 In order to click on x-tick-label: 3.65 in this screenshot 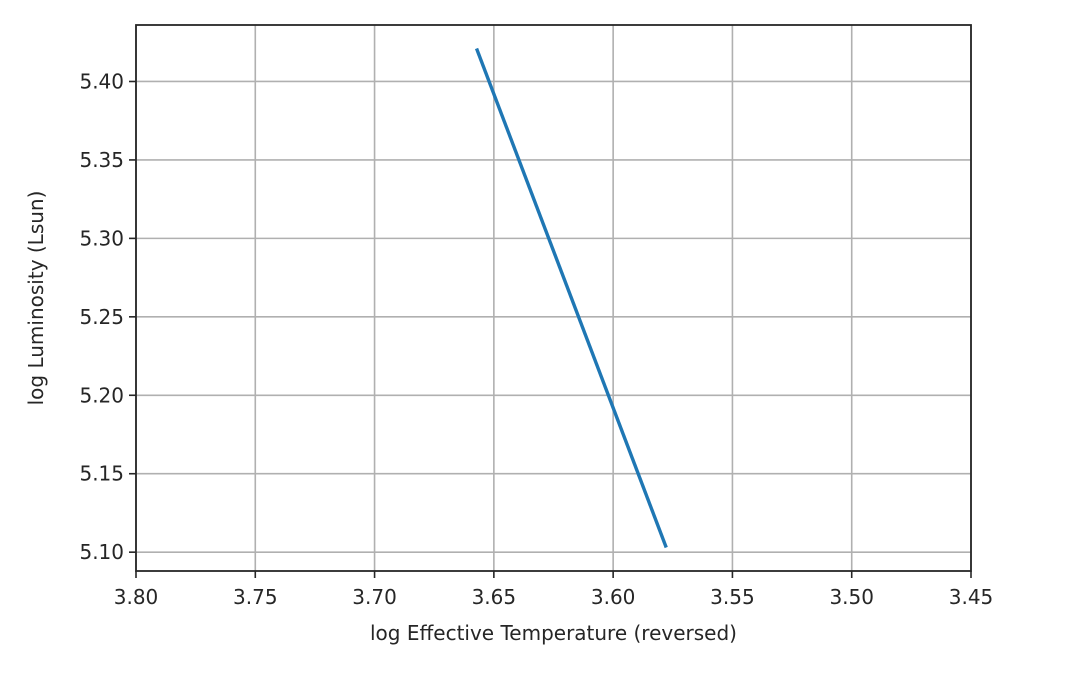, I will do `click(494, 597)`.